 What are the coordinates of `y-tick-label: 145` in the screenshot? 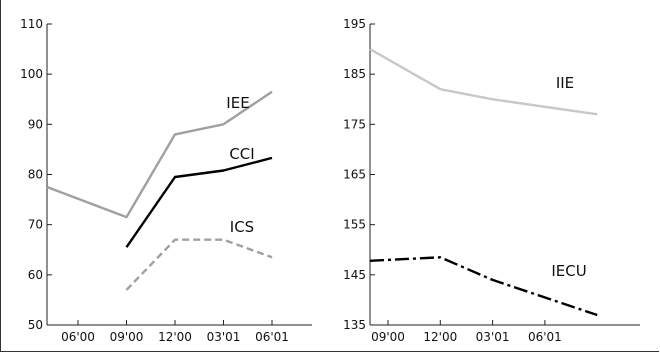 It's located at (354, 275).